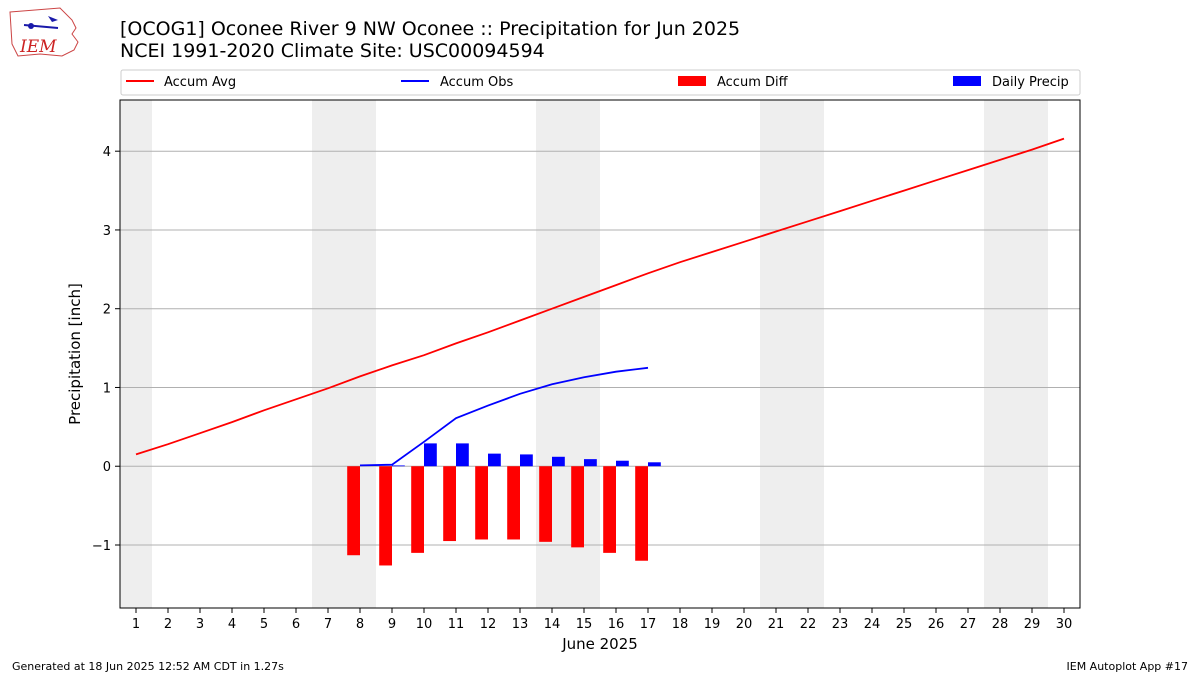  I want to click on y-tick-label-4: 3, so click(107, 231).